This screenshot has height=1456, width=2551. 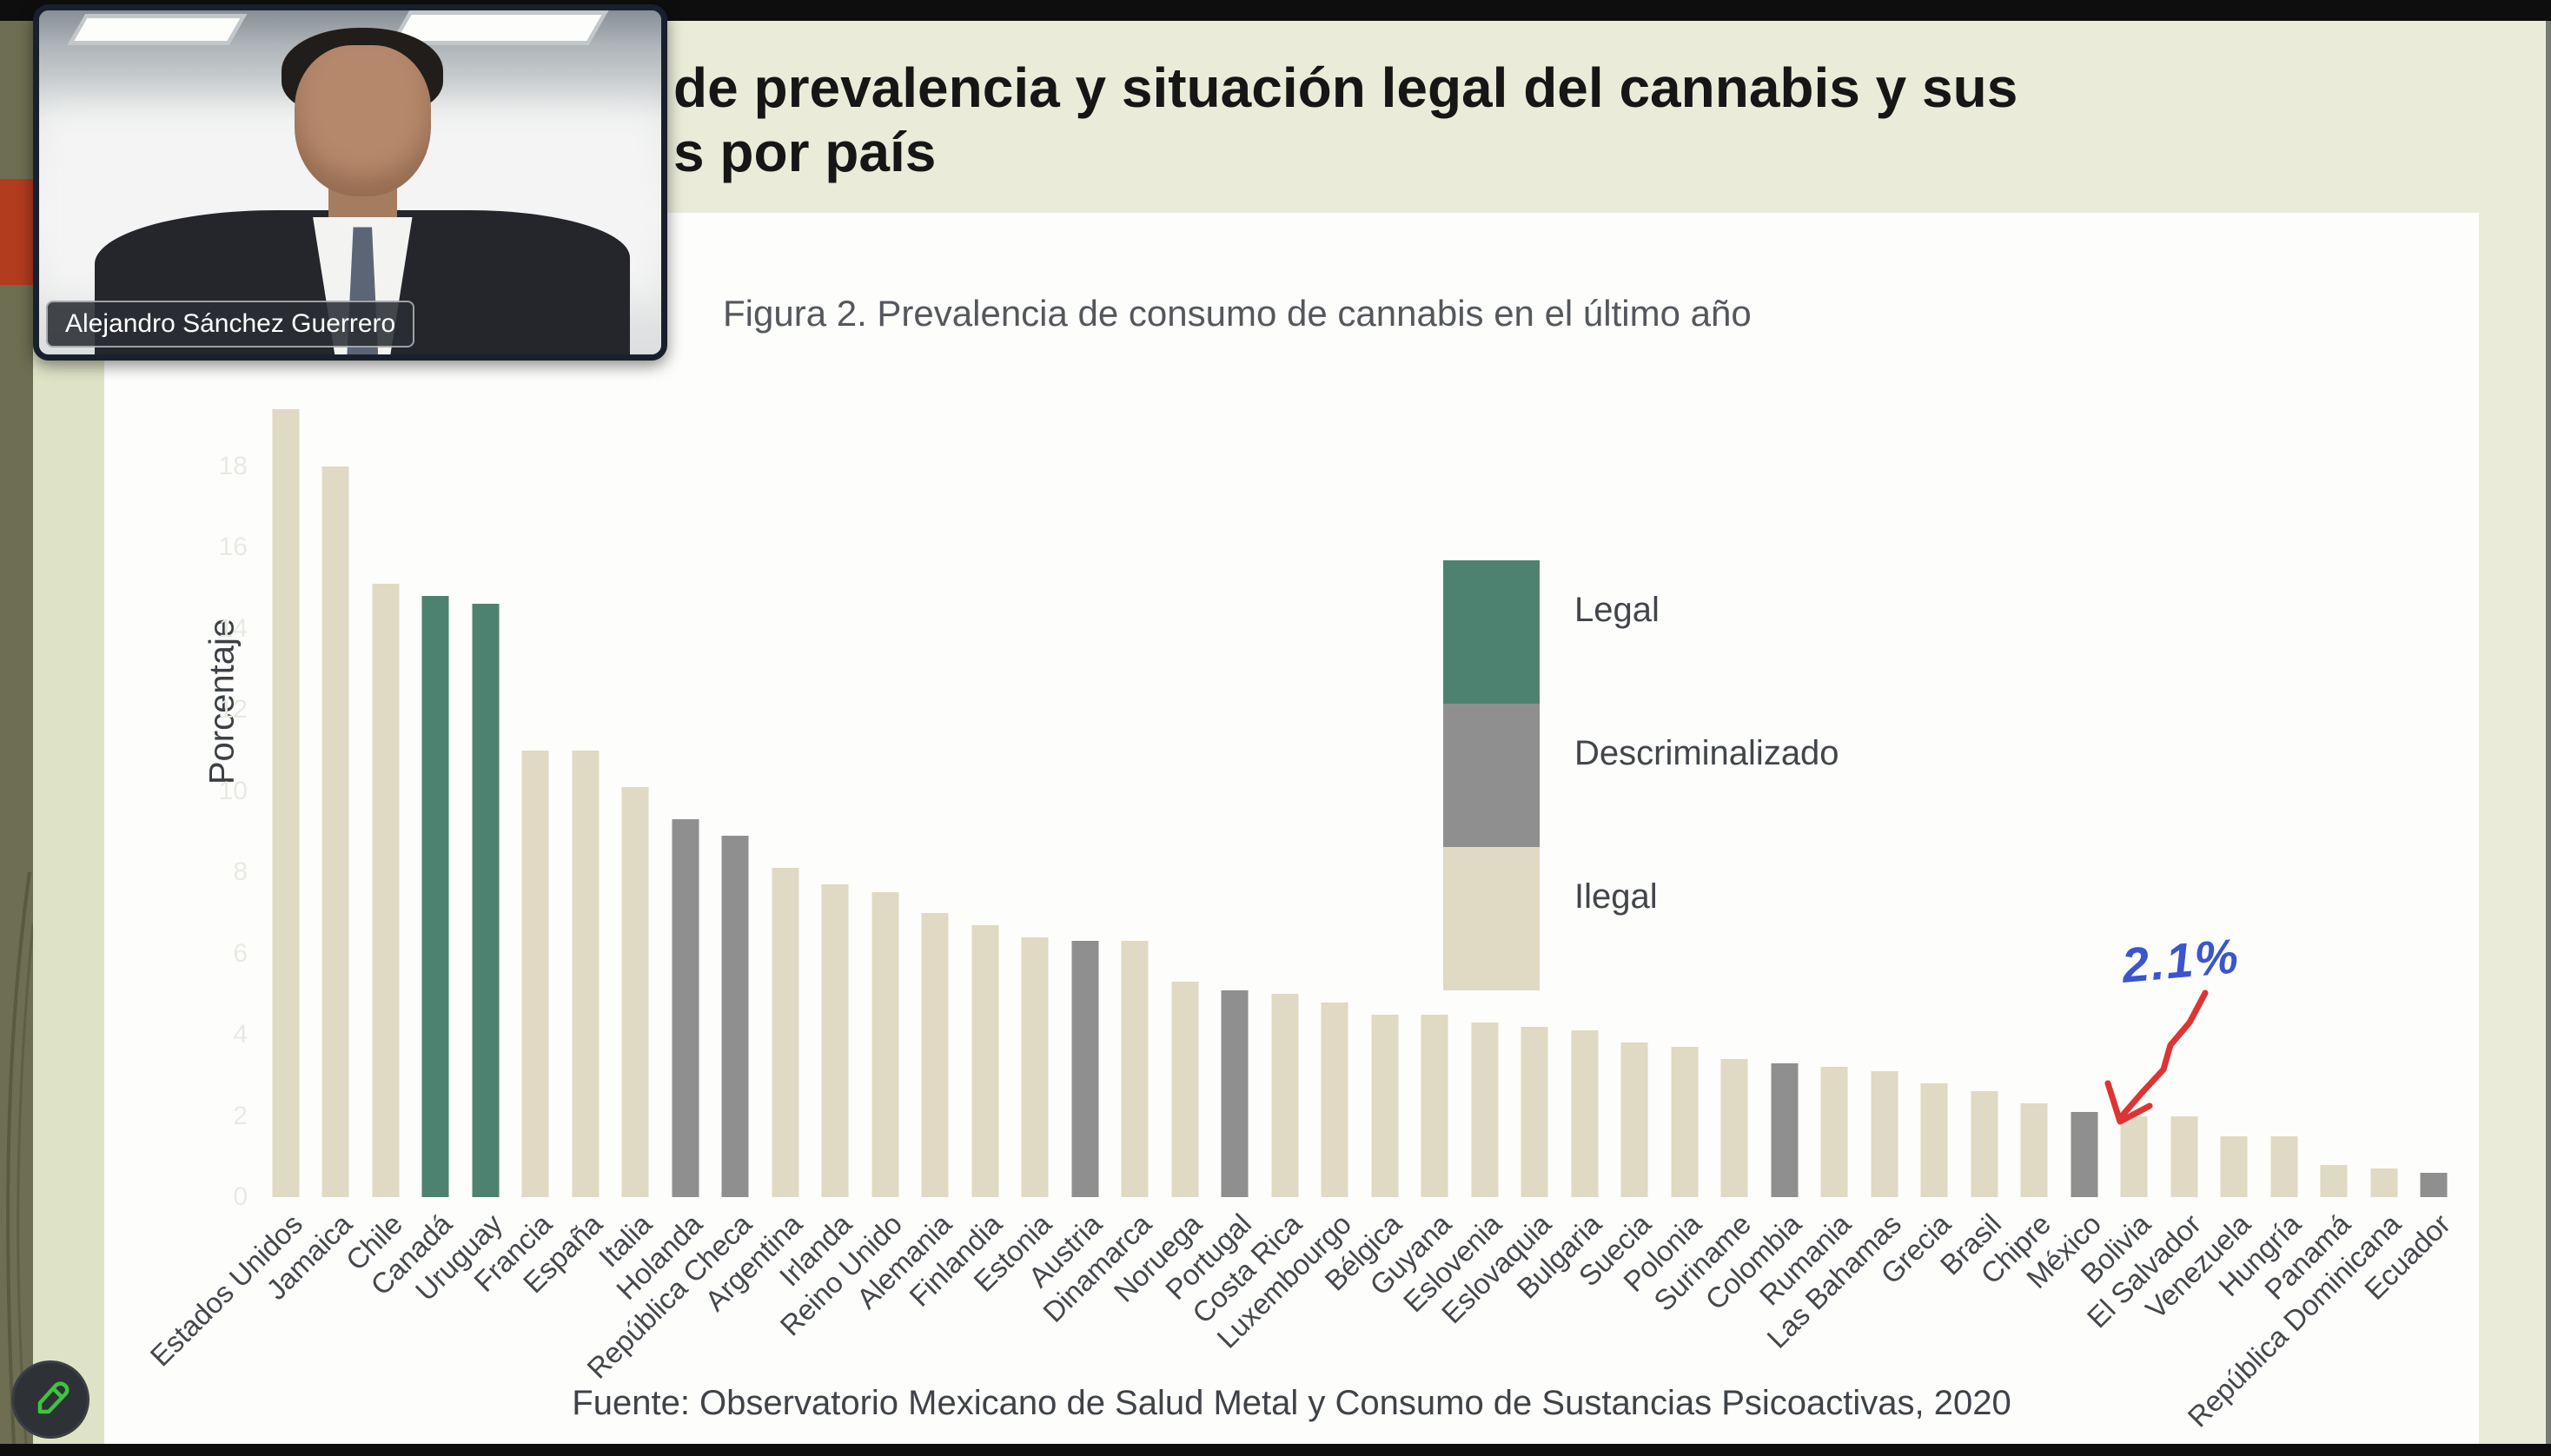 I want to click on bar-slot: Polonia, so click(x=1663, y=841).